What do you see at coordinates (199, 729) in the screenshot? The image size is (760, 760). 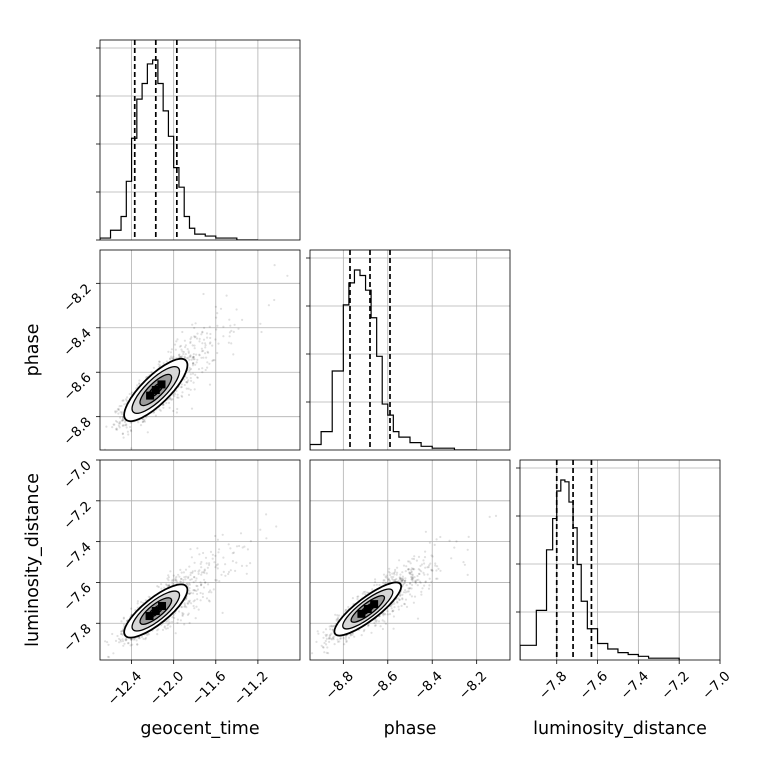 I see `x-axis-label: geocent_time` at bounding box center [199, 729].